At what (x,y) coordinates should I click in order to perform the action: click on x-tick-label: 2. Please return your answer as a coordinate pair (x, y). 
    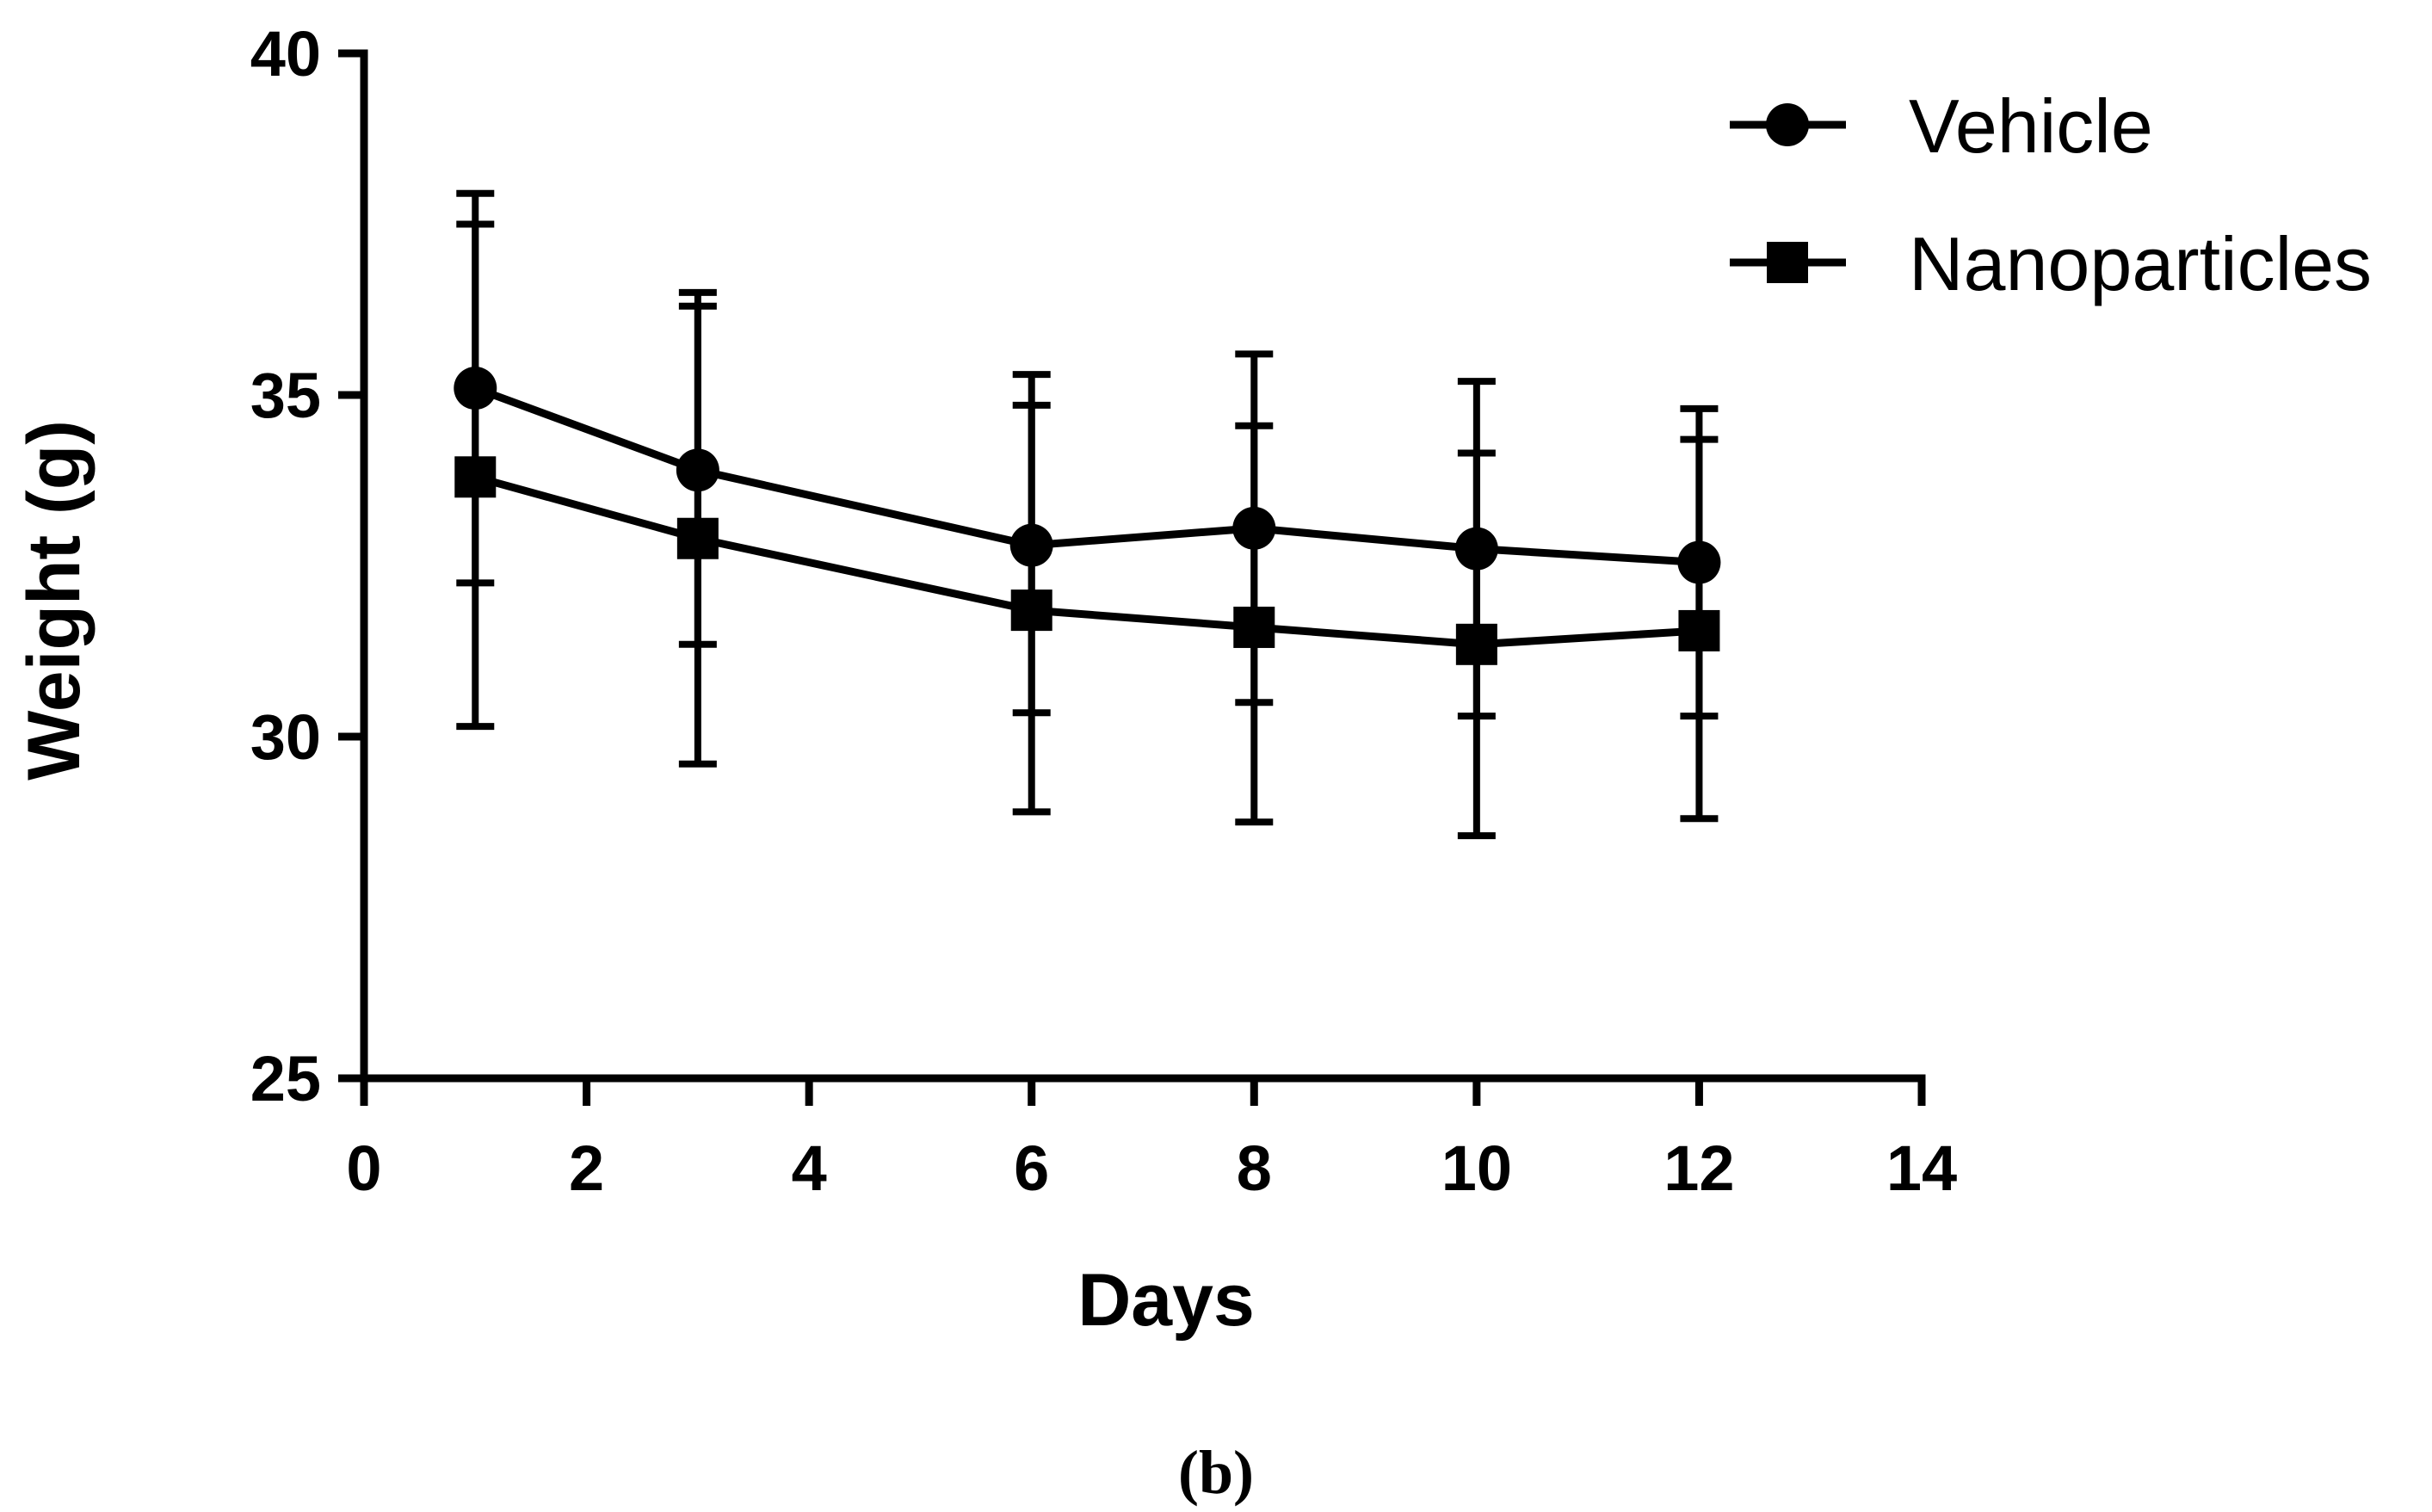
    Looking at the image, I should click on (586, 1168).